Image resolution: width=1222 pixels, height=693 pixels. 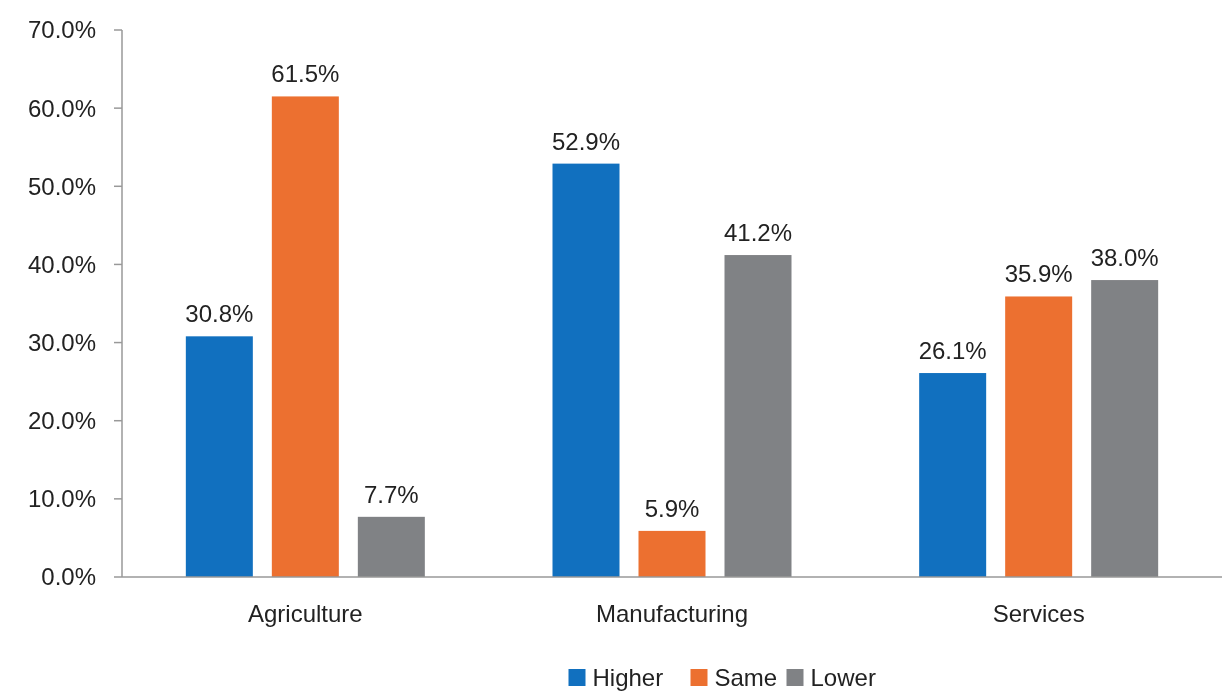 What do you see at coordinates (586, 141) in the screenshot?
I see `data-label: 52.9%` at bounding box center [586, 141].